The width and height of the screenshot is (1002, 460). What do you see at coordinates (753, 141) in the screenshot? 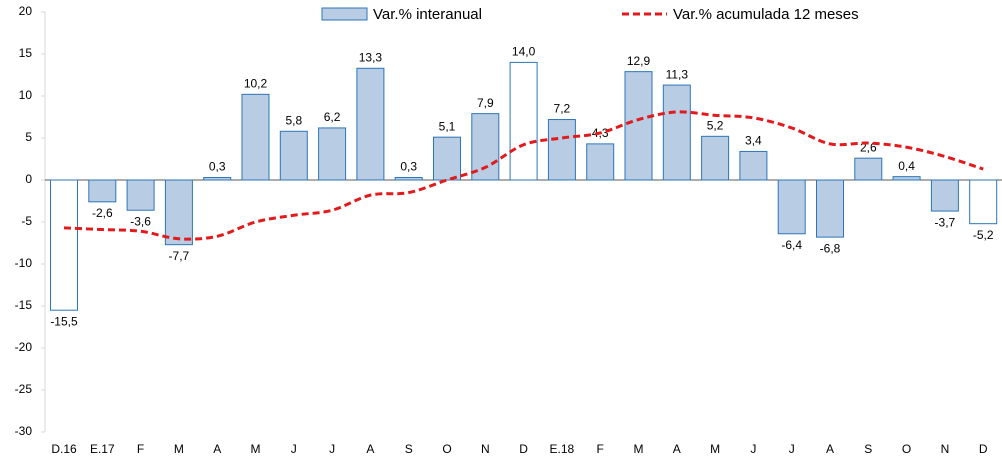
I see `value-label: 3,4` at bounding box center [753, 141].